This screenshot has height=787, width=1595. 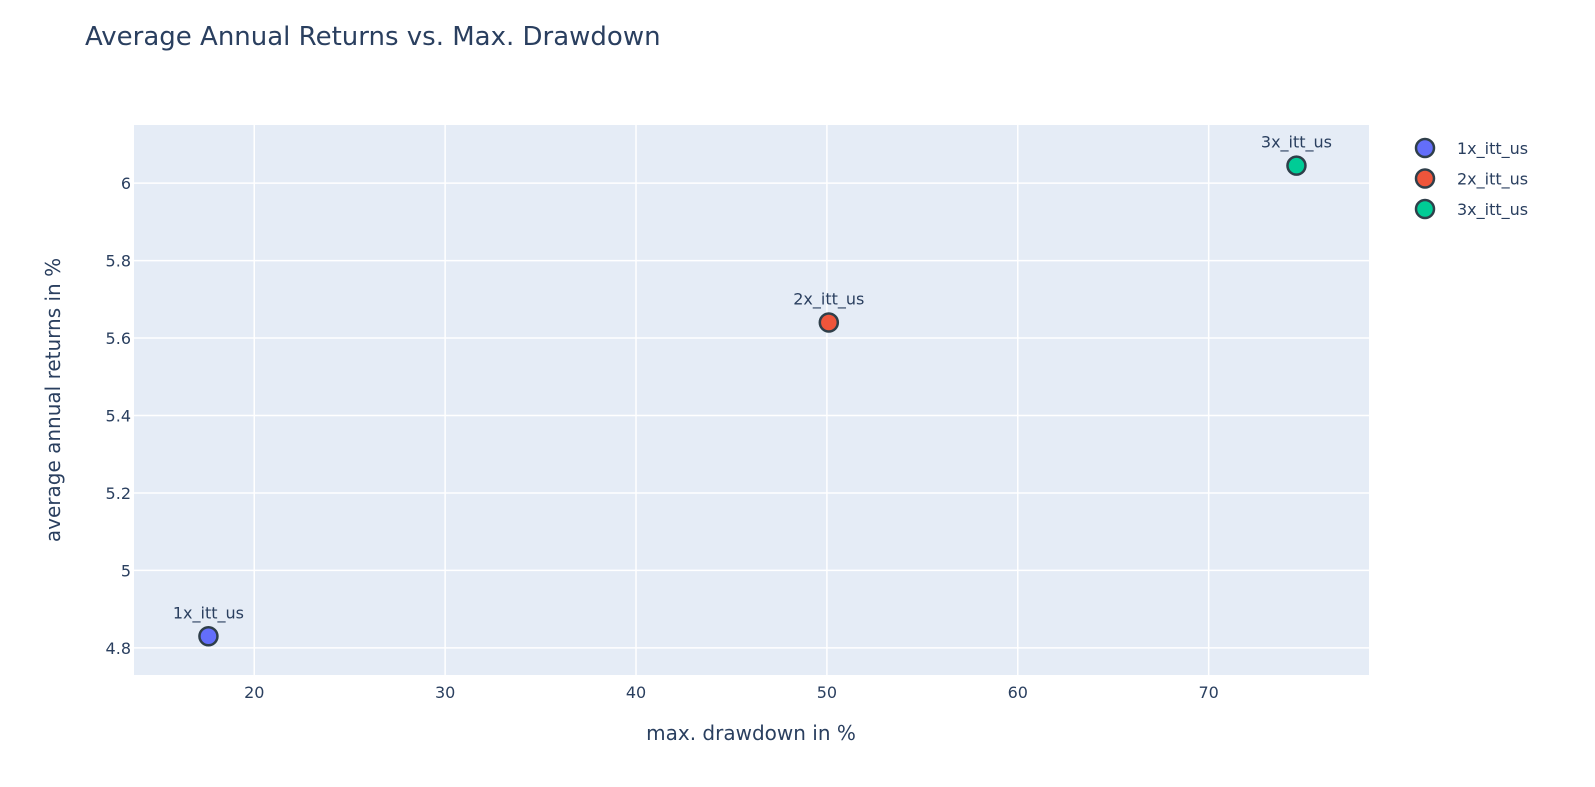 I want to click on y-tick-label: 4.8, so click(x=118, y=648).